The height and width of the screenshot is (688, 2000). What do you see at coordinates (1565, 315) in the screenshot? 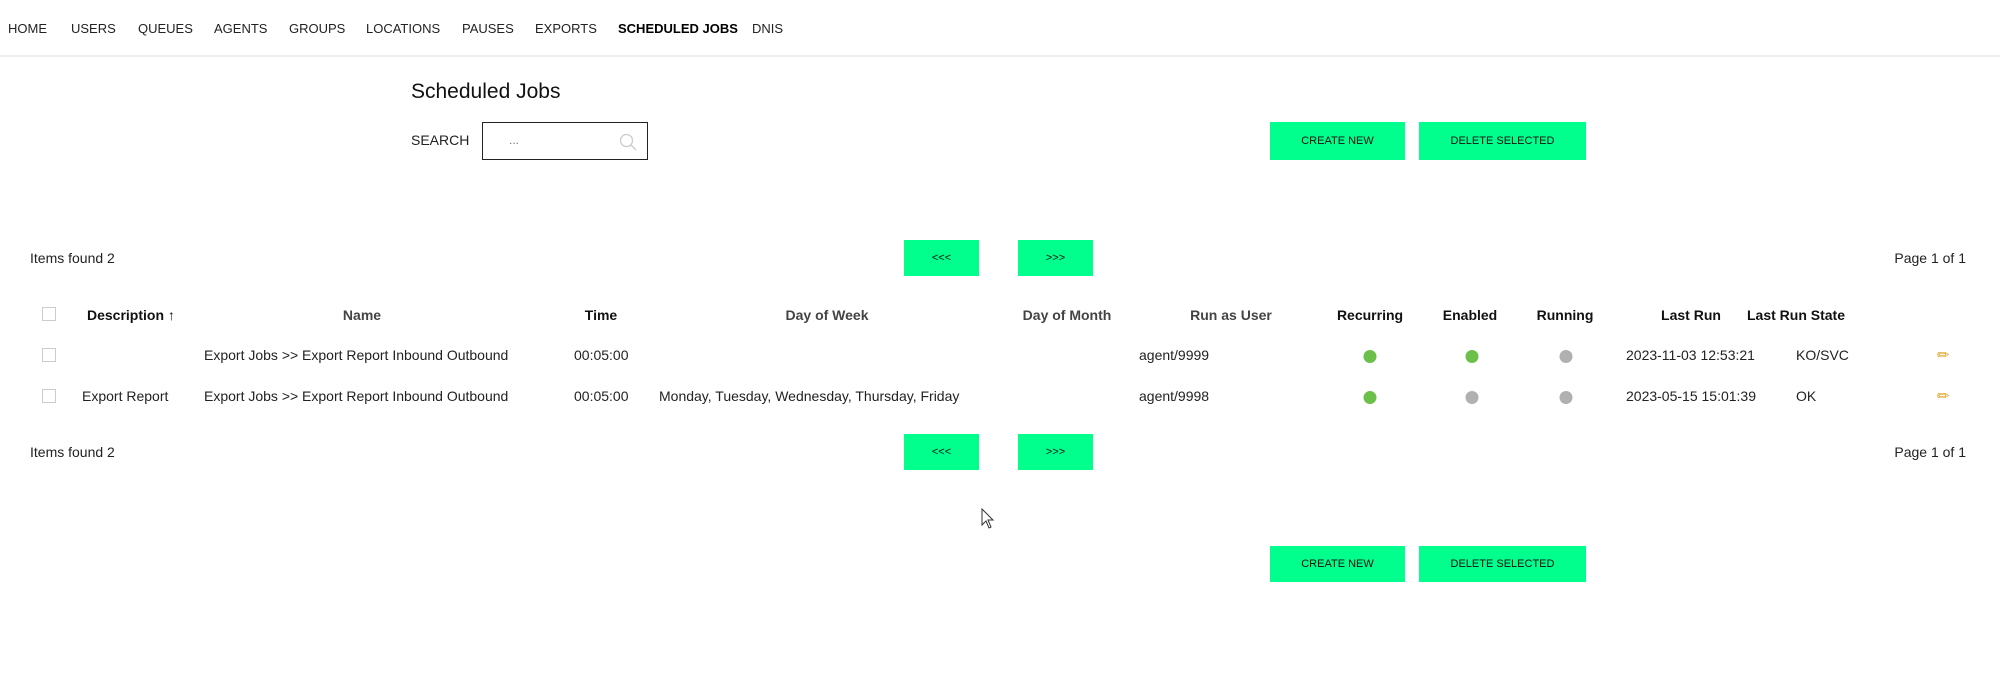
I see `header-running: Running` at bounding box center [1565, 315].